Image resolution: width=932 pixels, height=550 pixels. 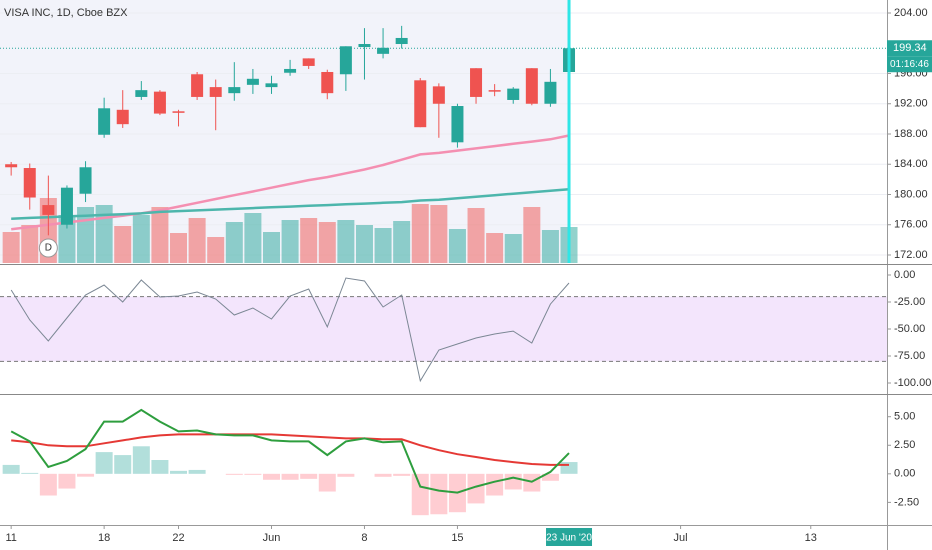 What do you see at coordinates (290, 203) in the screenshot?
I see `moving-average` at bounding box center [290, 203].